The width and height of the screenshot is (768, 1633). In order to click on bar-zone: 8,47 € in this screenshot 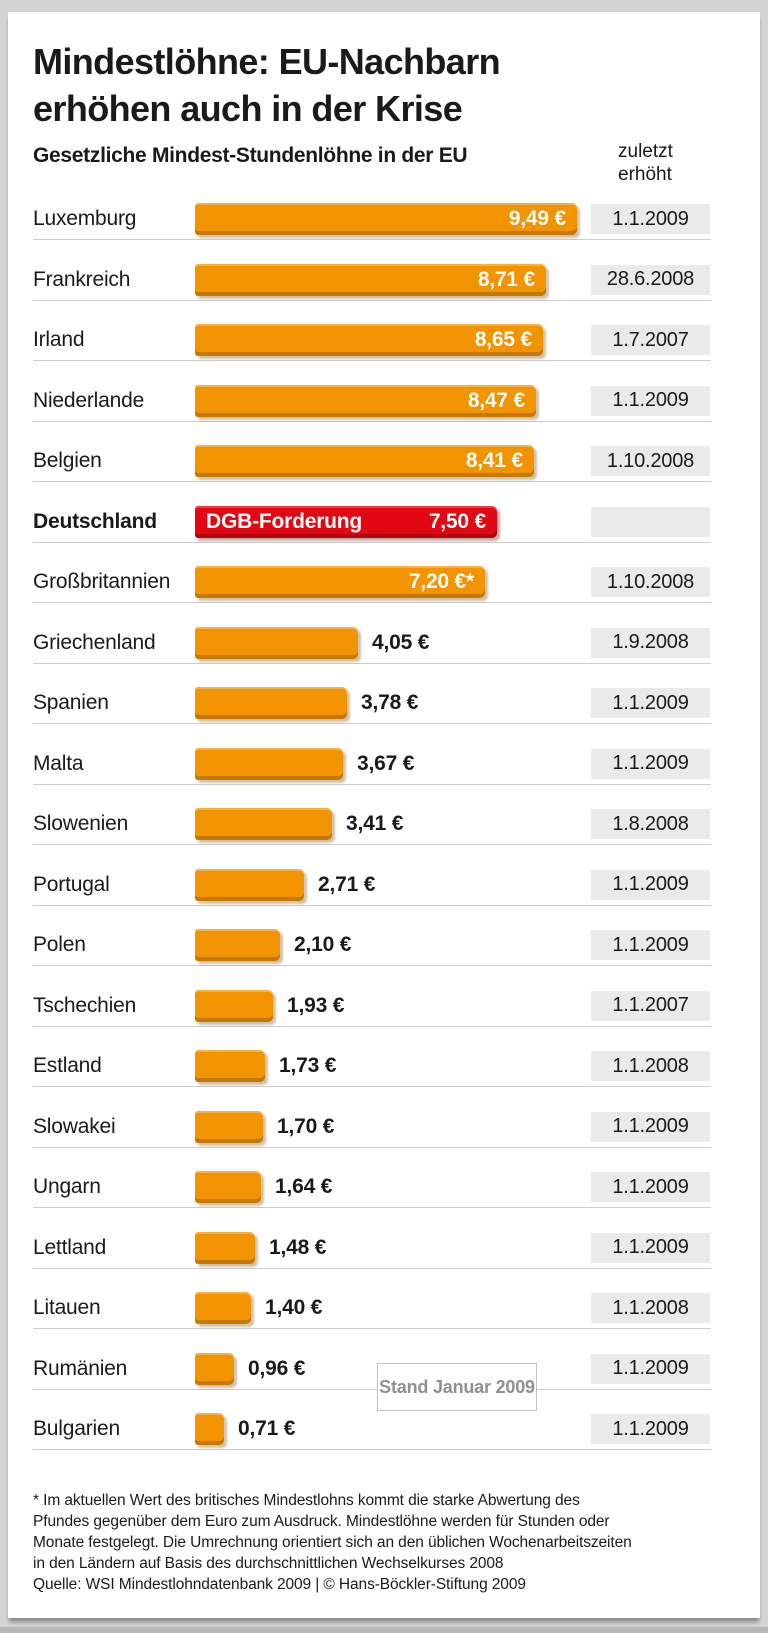, I will do `click(393, 401)`.